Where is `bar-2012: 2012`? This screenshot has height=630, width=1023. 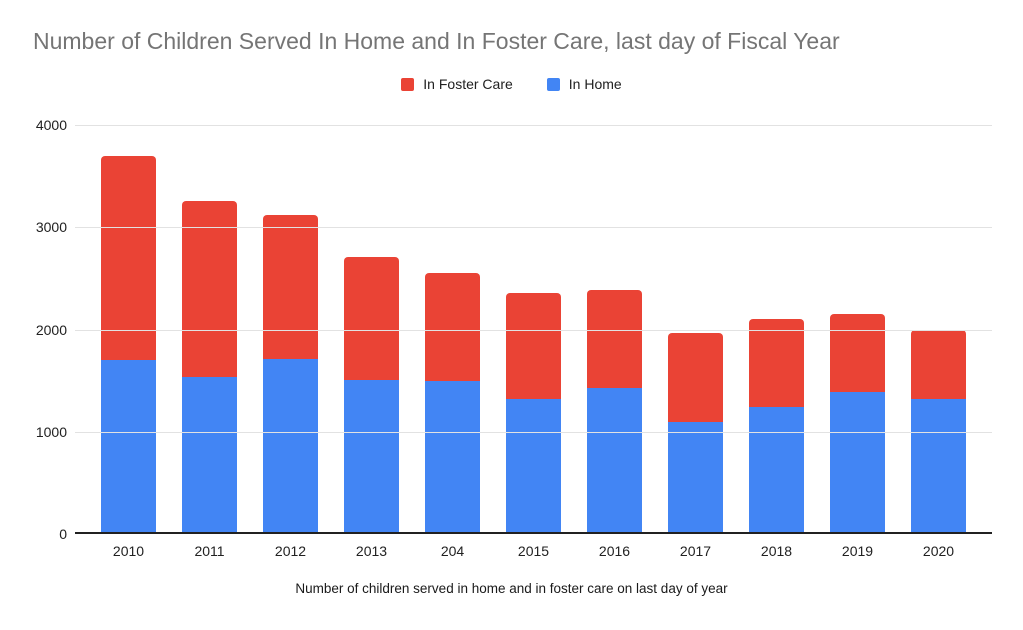 bar-2012: 2012 is located at coordinates (290, 342).